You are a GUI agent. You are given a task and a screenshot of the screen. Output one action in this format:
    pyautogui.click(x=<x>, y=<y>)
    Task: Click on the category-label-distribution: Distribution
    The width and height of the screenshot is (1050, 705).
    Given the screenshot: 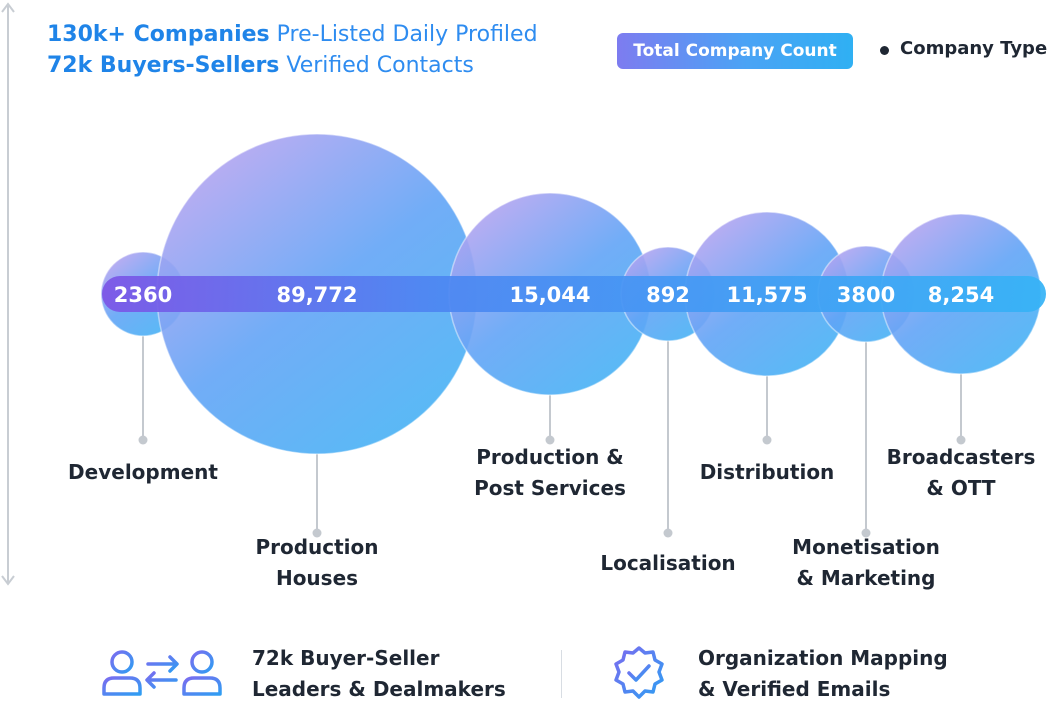 What is the action you would take?
    pyautogui.click(x=767, y=472)
    